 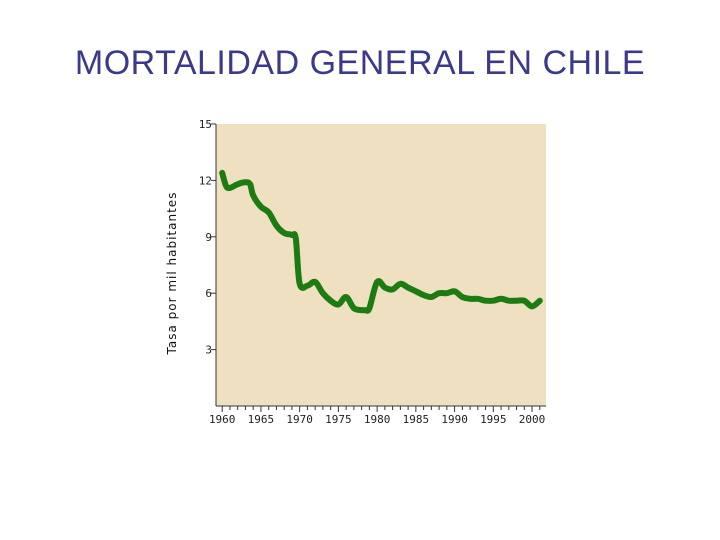 I want to click on y-axis: 3 6 9 12 15, so click(x=208, y=262).